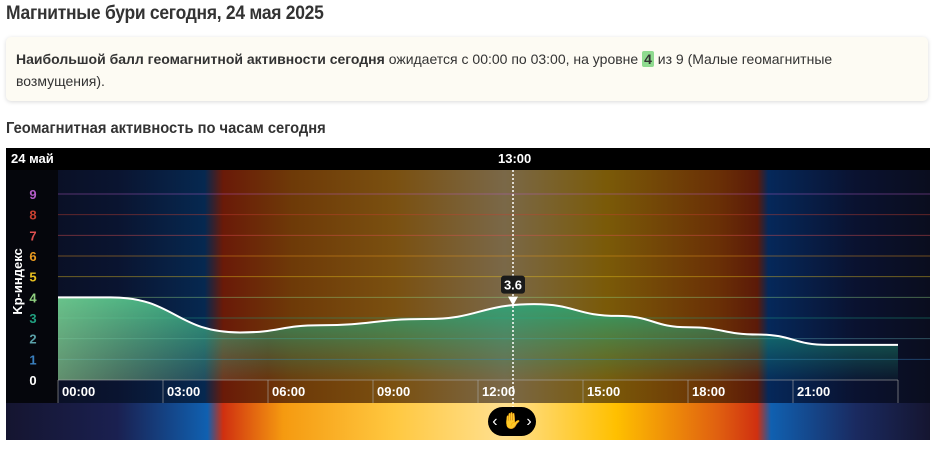 The height and width of the screenshot is (464, 946). I want to click on x-tick-label: 00:00, so click(78, 391).